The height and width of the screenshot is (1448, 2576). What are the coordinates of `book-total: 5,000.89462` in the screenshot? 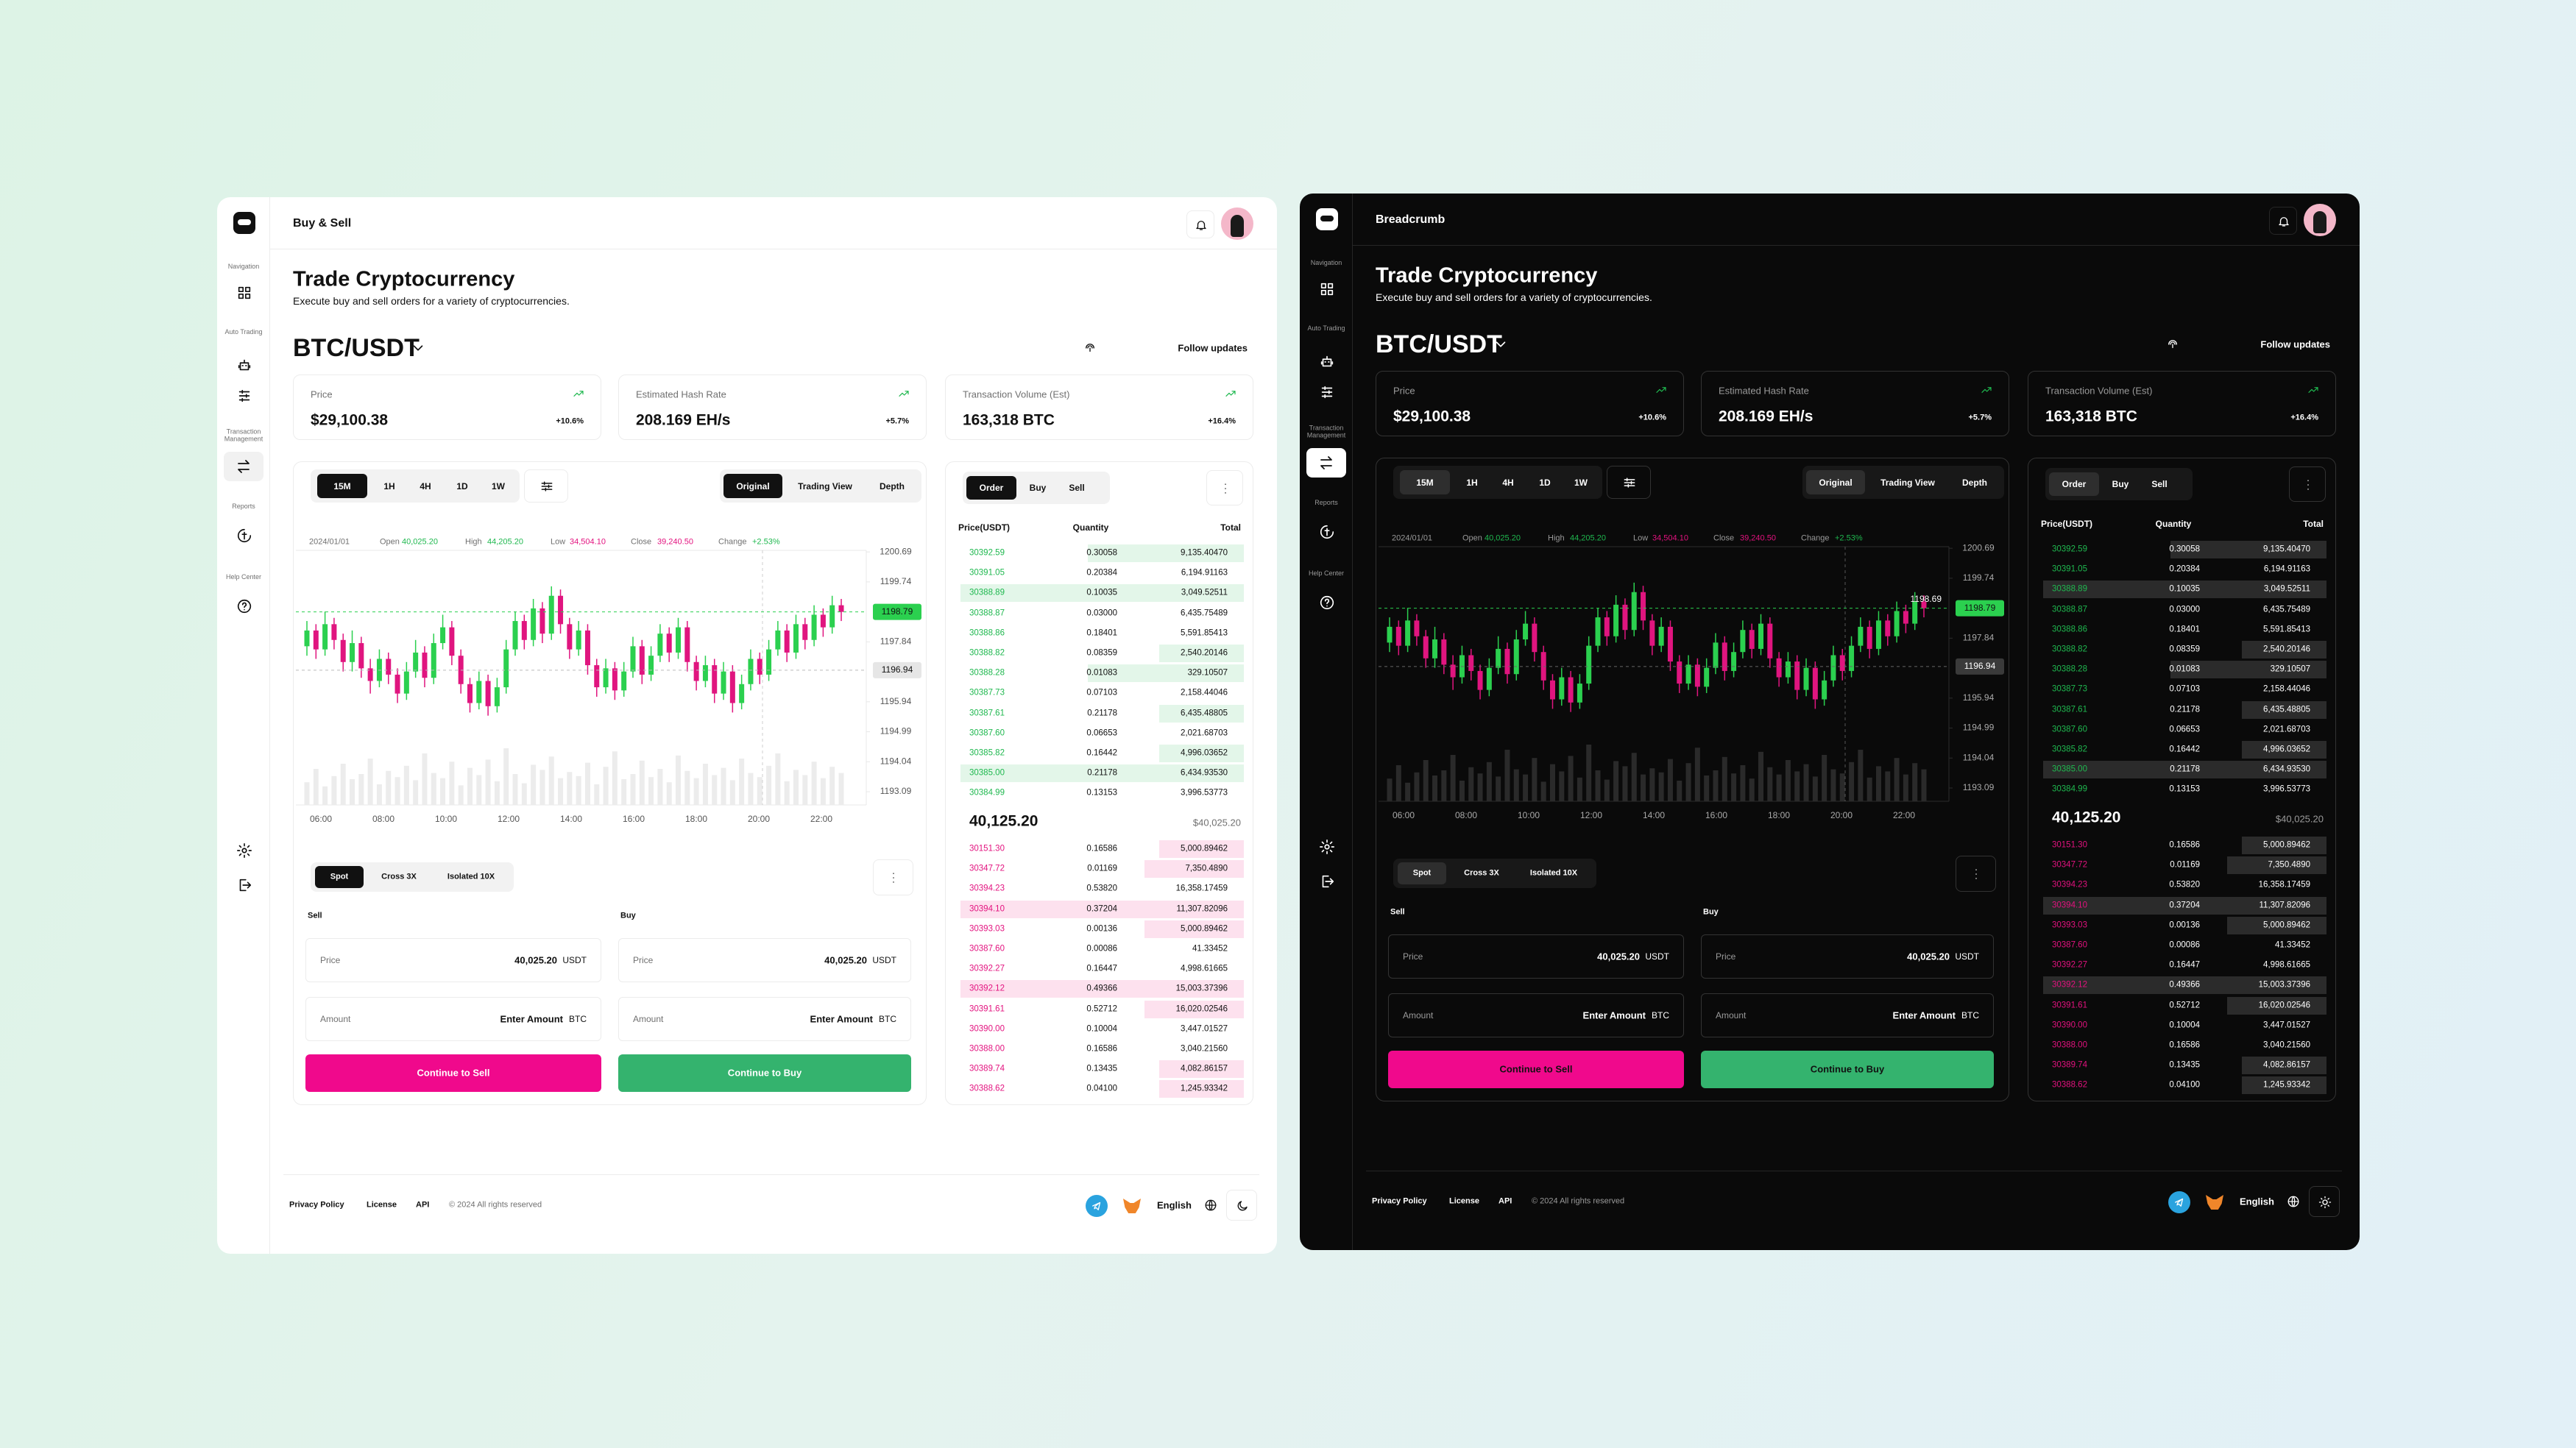 It's located at (2286, 845).